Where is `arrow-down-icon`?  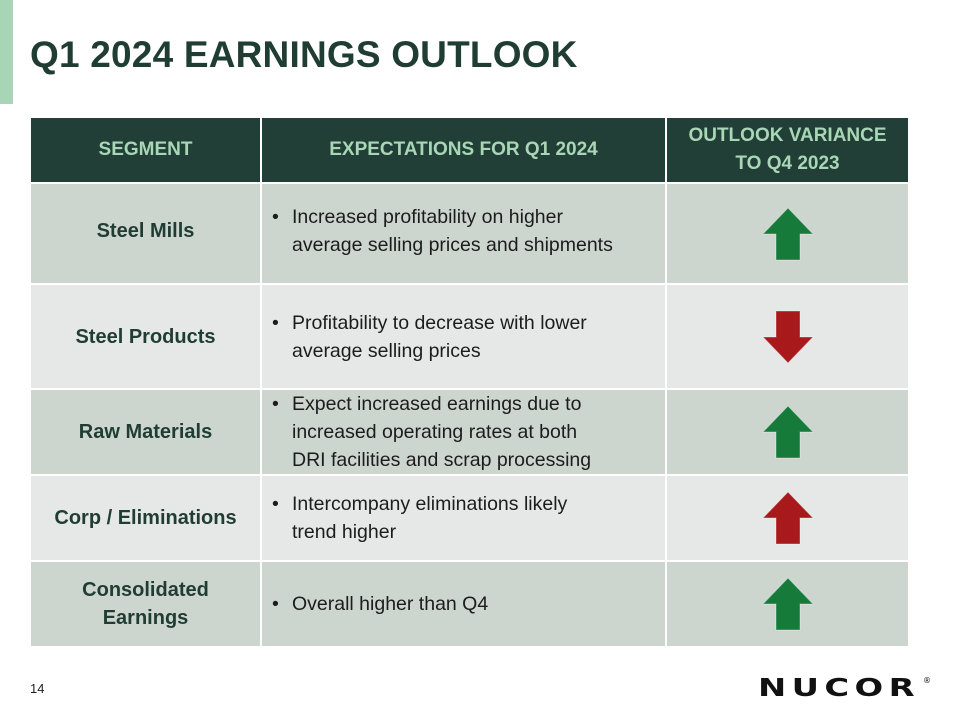 arrow-down-icon is located at coordinates (787, 337).